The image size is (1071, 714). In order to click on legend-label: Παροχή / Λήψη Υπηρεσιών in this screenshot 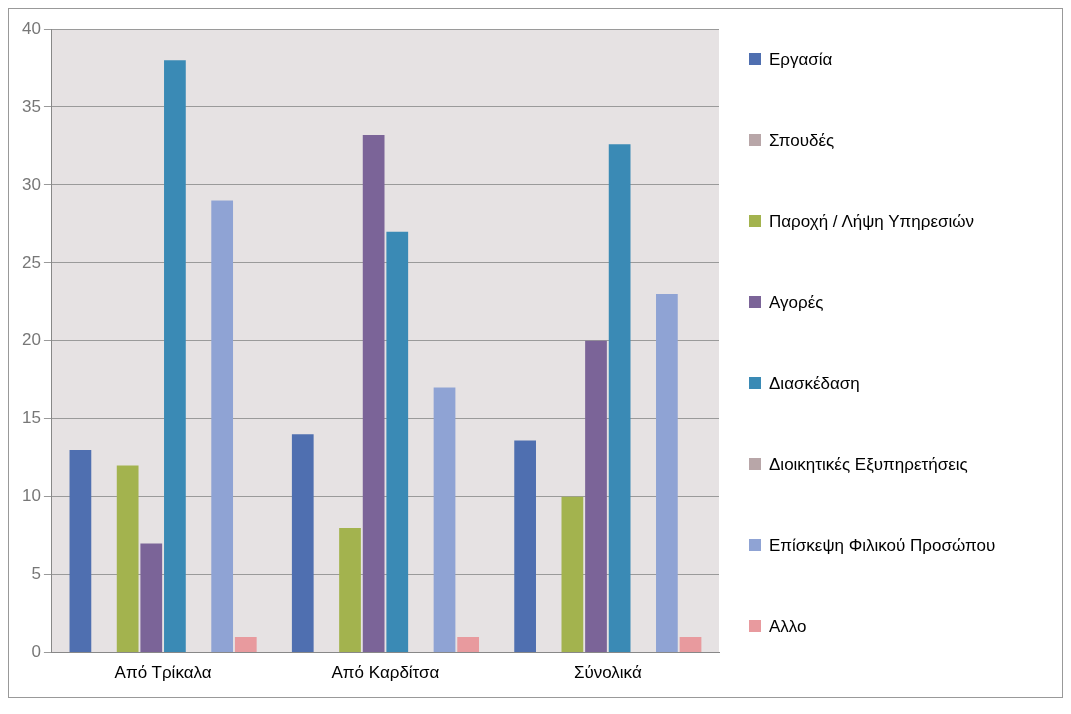, I will do `click(871, 221)`.